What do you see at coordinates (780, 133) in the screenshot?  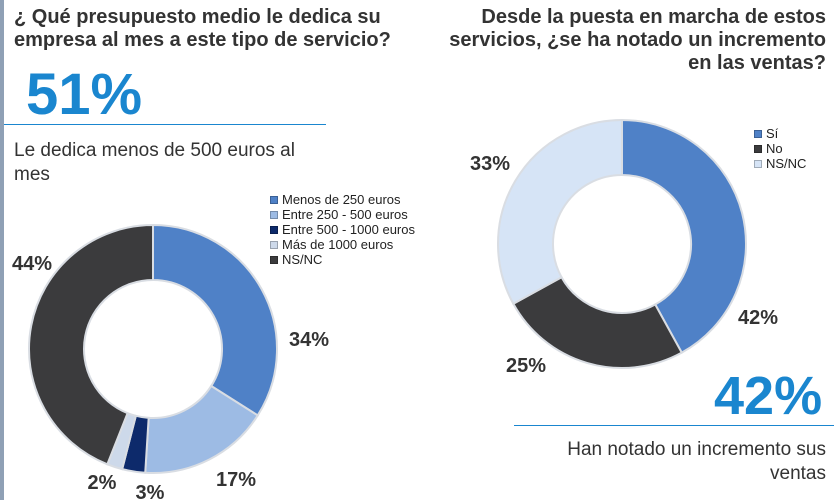 I see `right-legend-item: Sí` at bounding box center [780, 133].